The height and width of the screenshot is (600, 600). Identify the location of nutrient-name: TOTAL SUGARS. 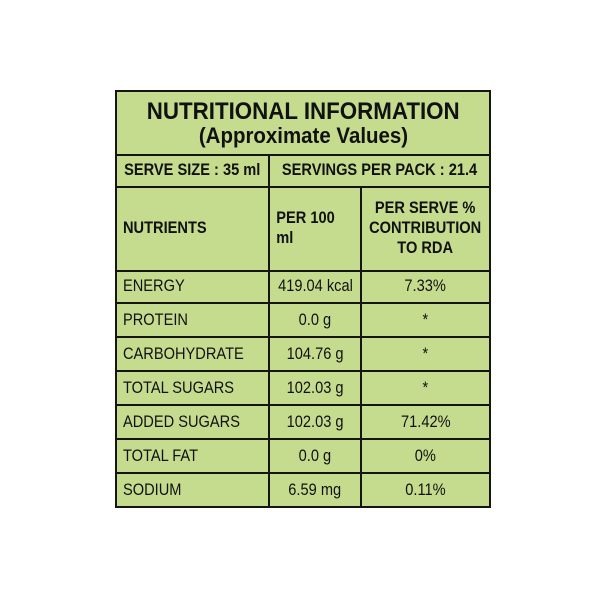
(179, 387).